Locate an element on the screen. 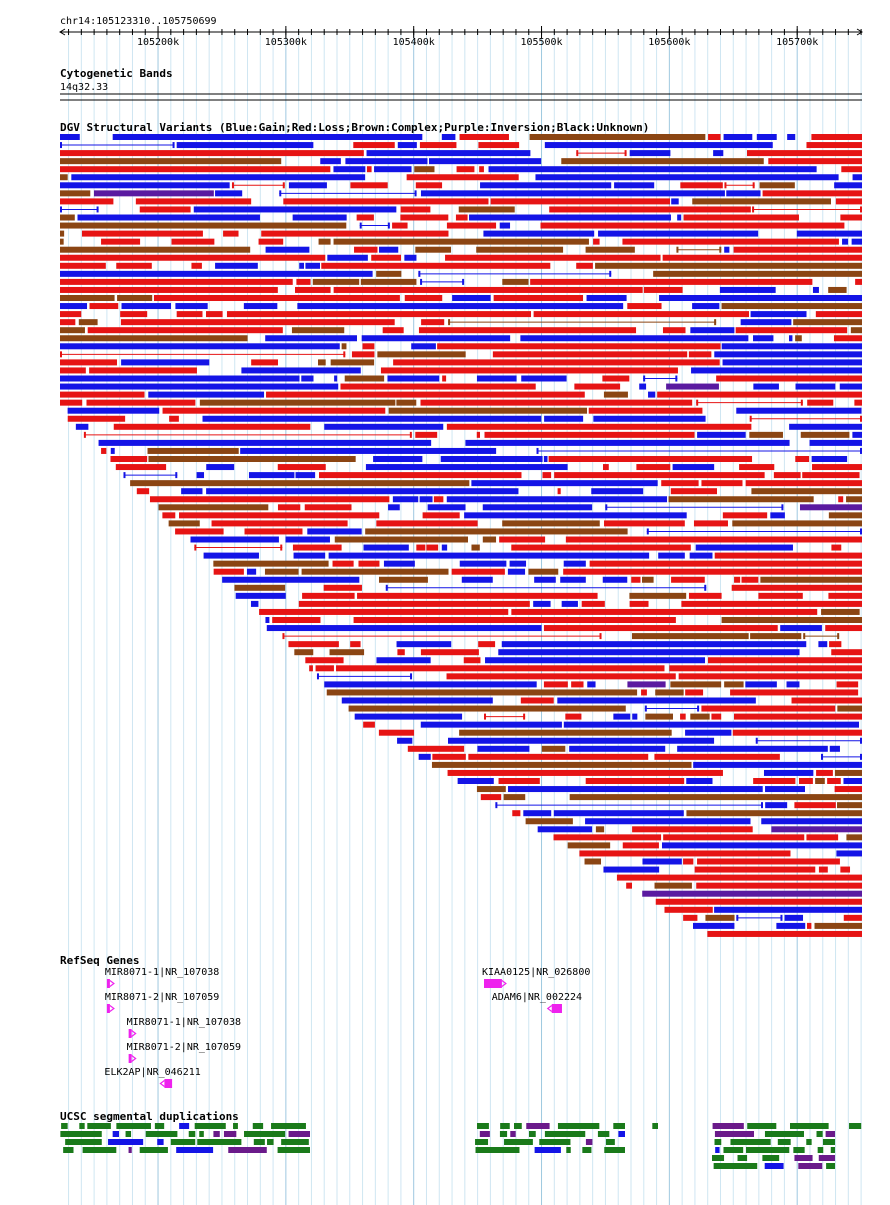 This screenshot has width=890, height=1205. gene-label: ADAM6|NR_002224 is located at coordinates (537, 997).